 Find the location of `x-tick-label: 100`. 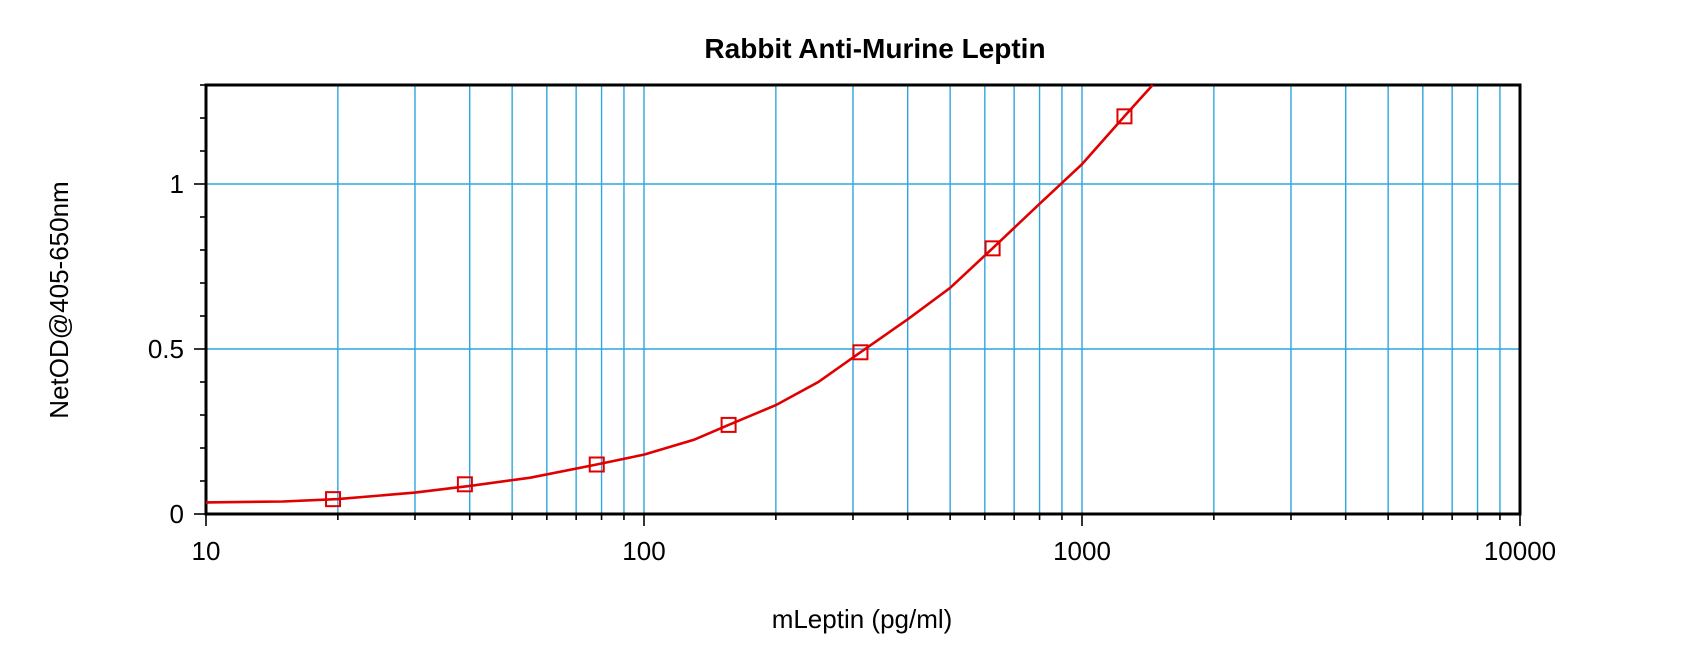

x-tick-label: 100 is located at coordinates (643, 551).